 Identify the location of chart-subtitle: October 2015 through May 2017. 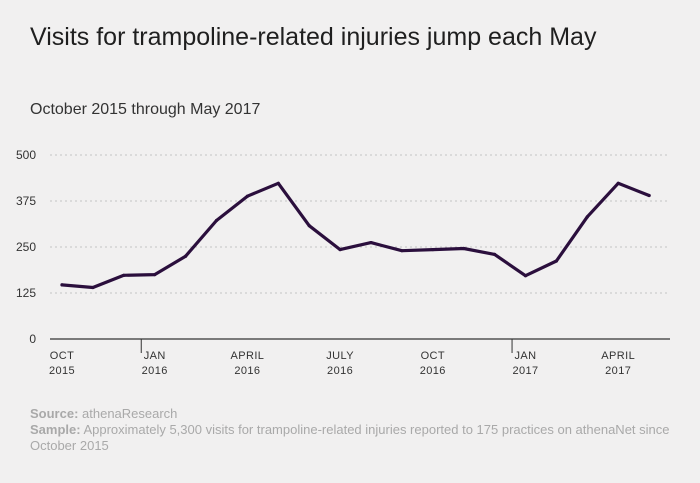
(145, 109).